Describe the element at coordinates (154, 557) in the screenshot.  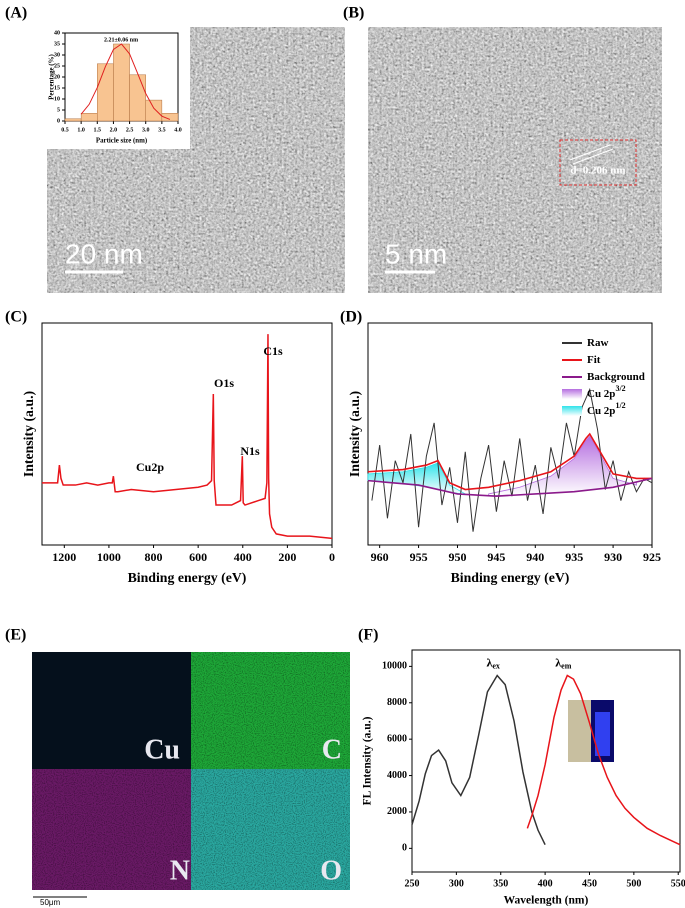
I see `x-tick-label: 800` at that location.